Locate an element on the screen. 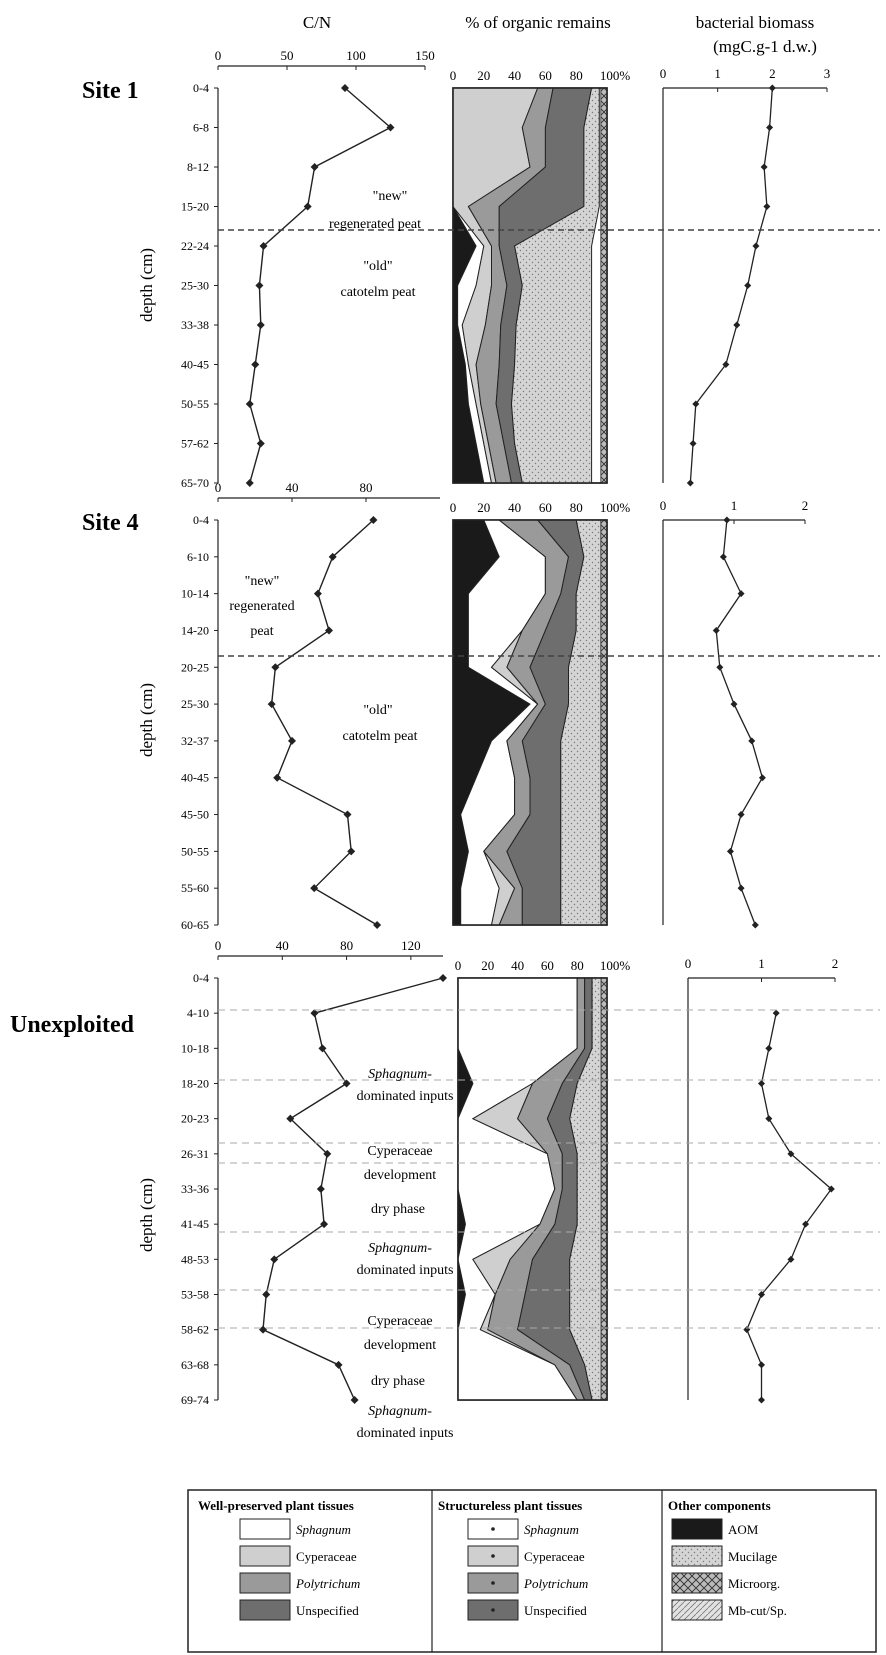 The image size is (886, 1655). cn-ticklabel-2-0: 0 is located at coordinates (218, 945).